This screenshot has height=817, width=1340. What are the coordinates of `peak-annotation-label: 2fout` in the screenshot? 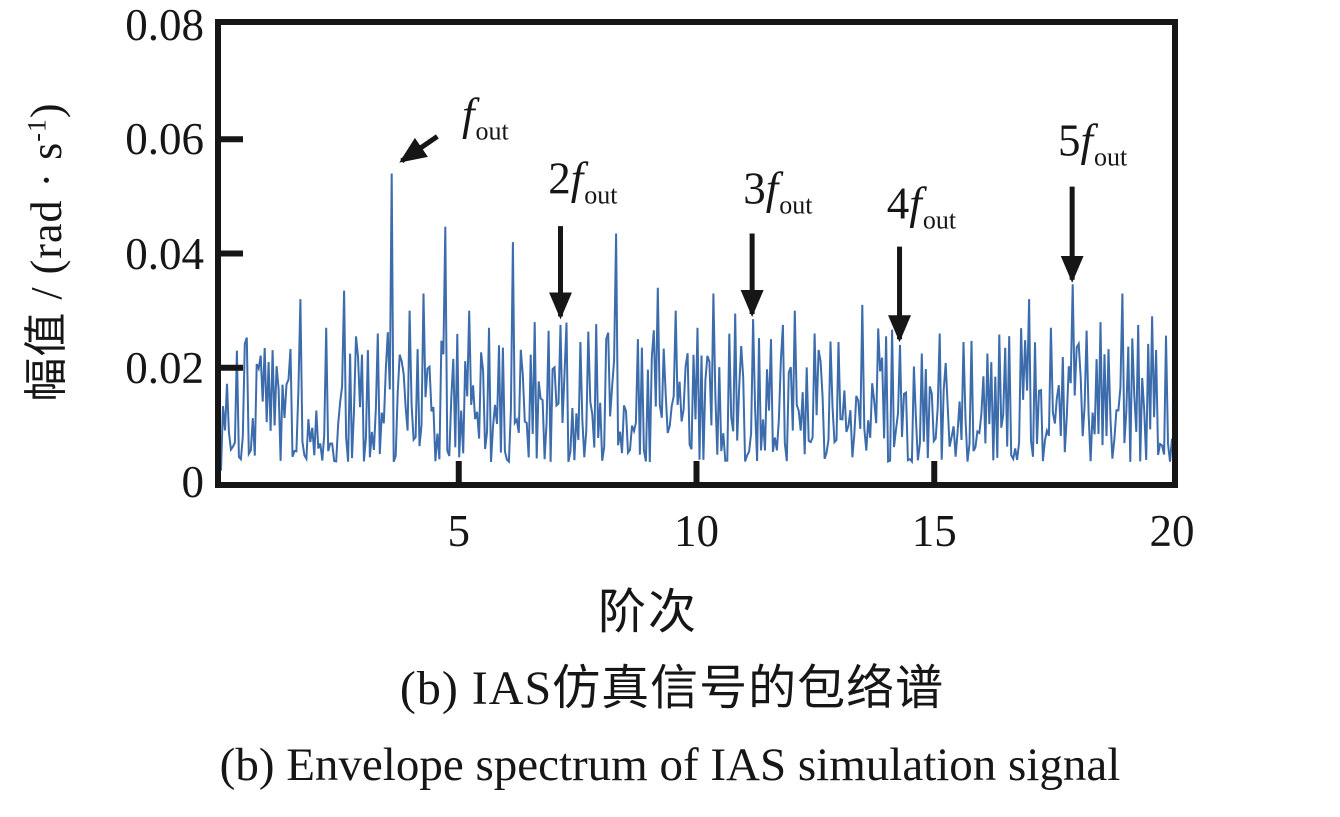 It's located at (583, 181).